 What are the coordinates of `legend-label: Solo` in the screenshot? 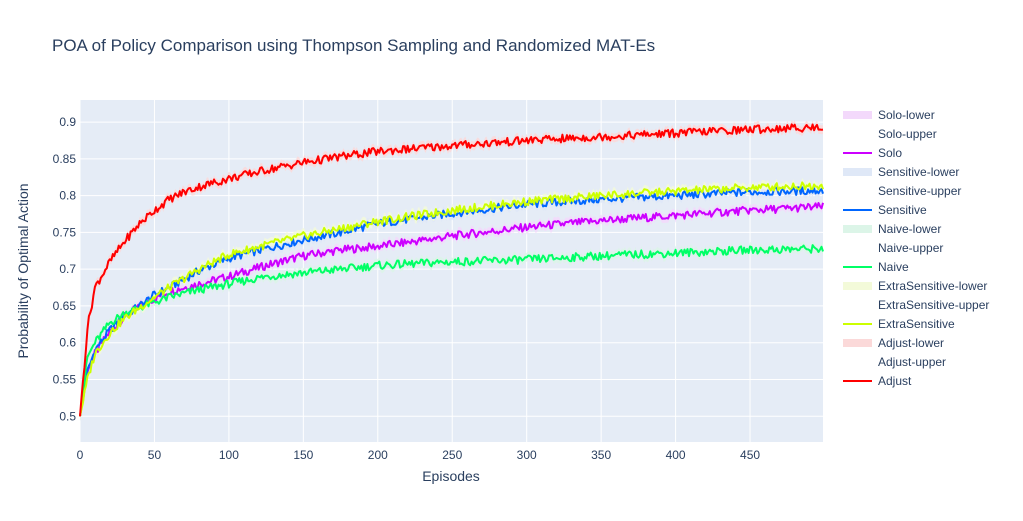 It's located at (890, 153).